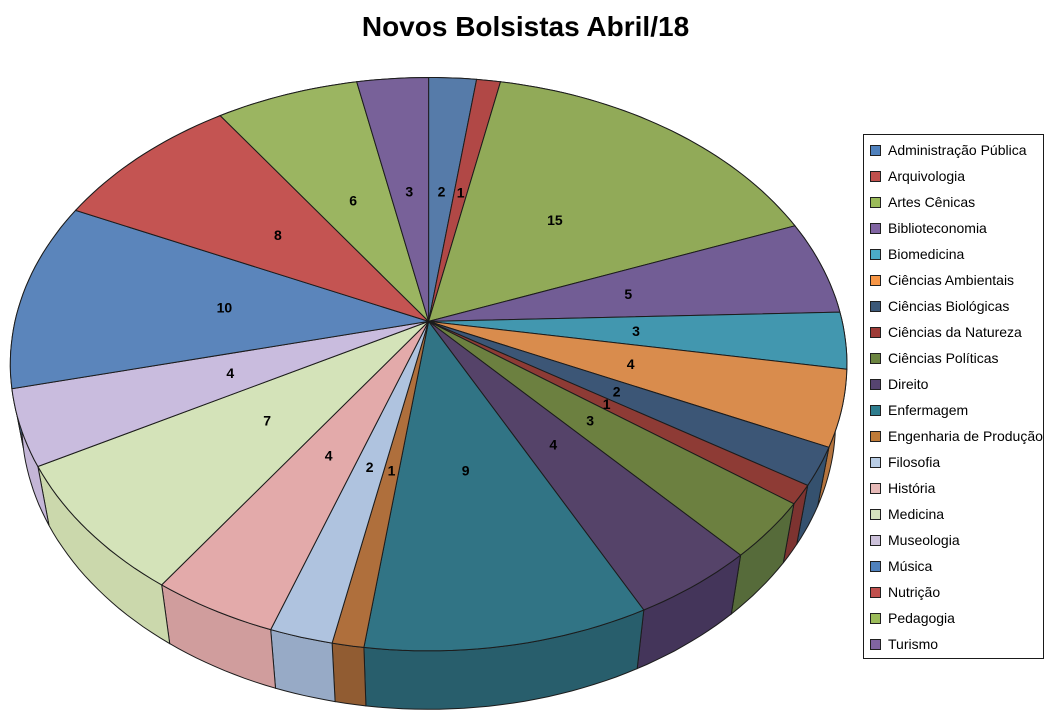 This screenshot has width=1051, height=721. What do you see at coordinates (555, 220) in the screenshot?
I see `svg-text: 15` at bounding box center [555, 220].